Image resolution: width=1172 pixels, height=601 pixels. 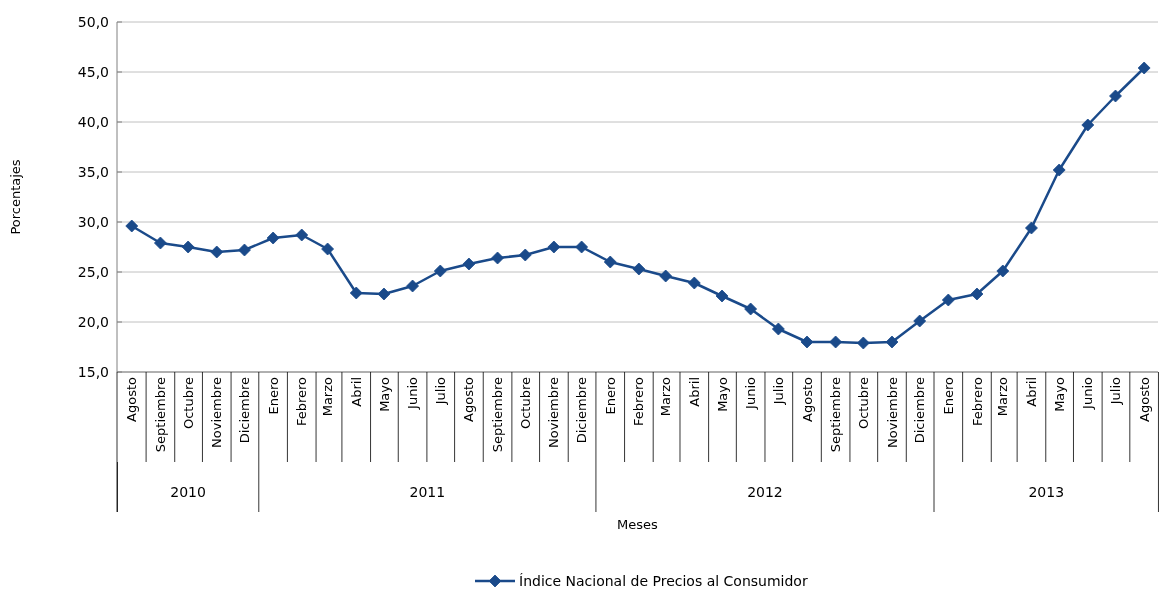 I want to click on y-tick-label: 15,0, so click(x=93, y=371).